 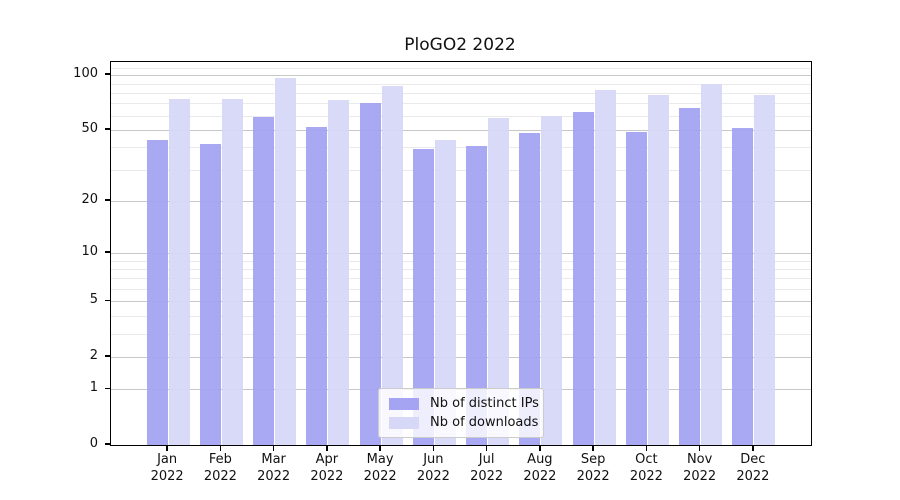 I want to click on x-tick-label: Sep 2022, so click(x=593, y=468).